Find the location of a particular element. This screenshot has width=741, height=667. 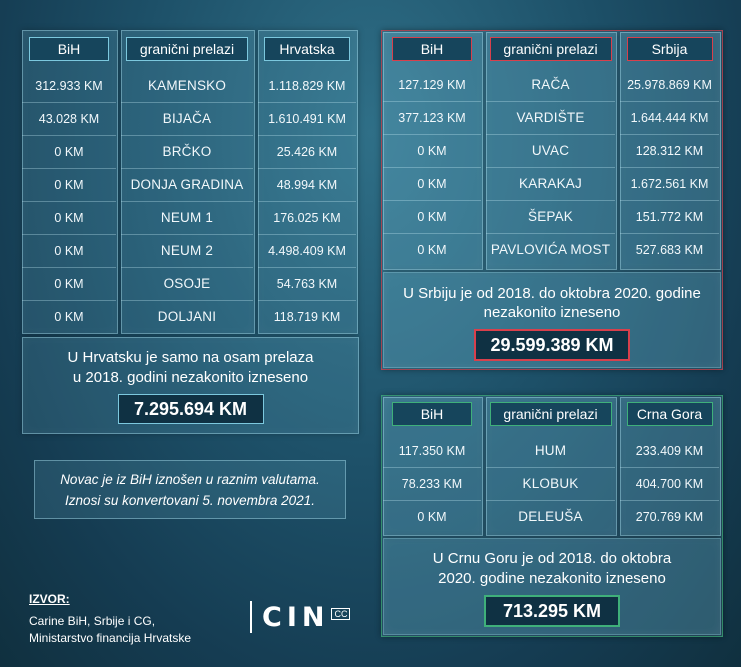

cin-logo: CIN CC is located at coordinates (300, 617).